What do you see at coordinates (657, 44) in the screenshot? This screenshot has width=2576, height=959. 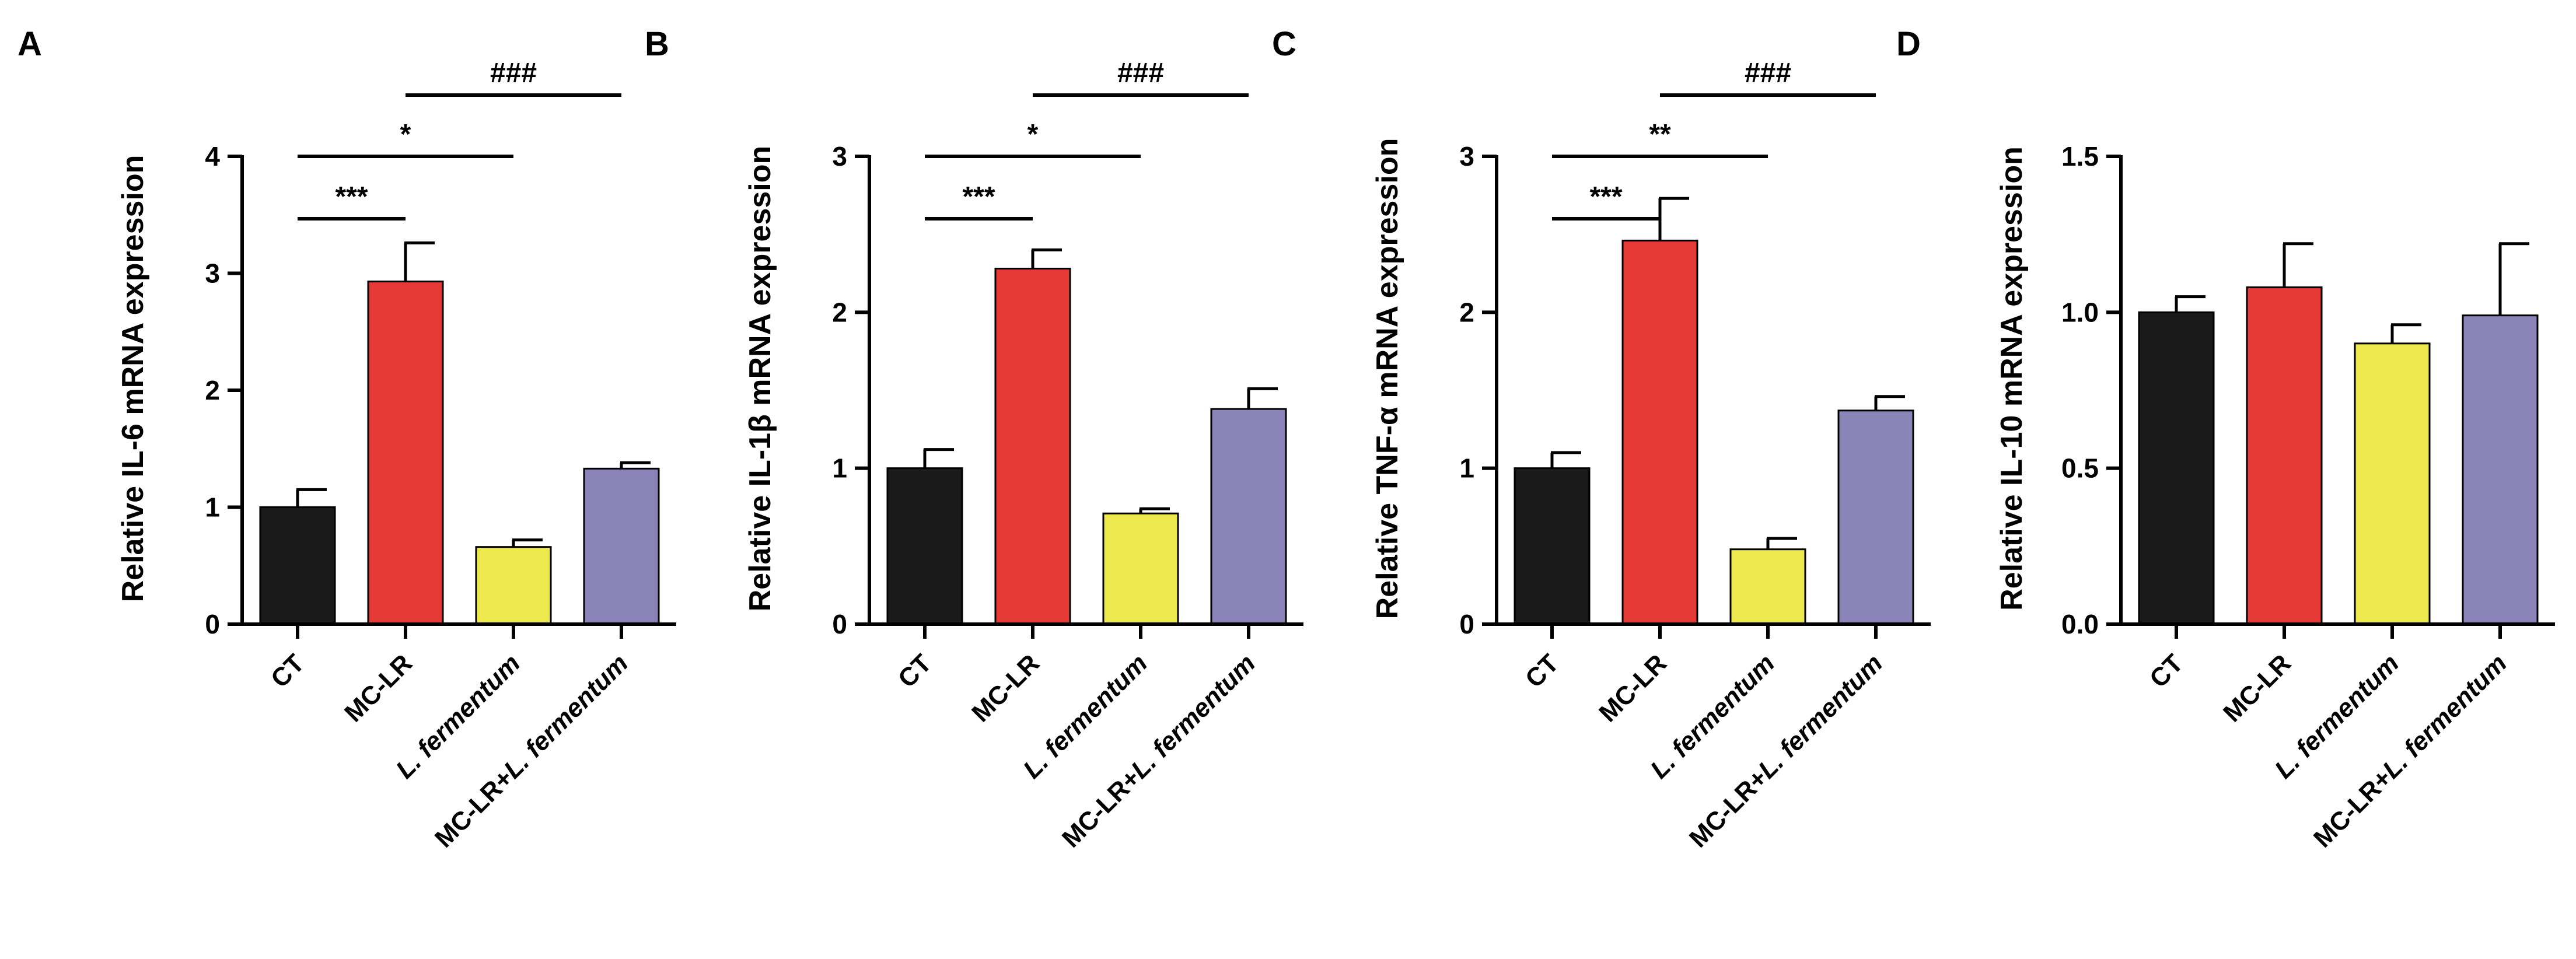 I see `panel-letter: B` at bounding box center [657, 44].